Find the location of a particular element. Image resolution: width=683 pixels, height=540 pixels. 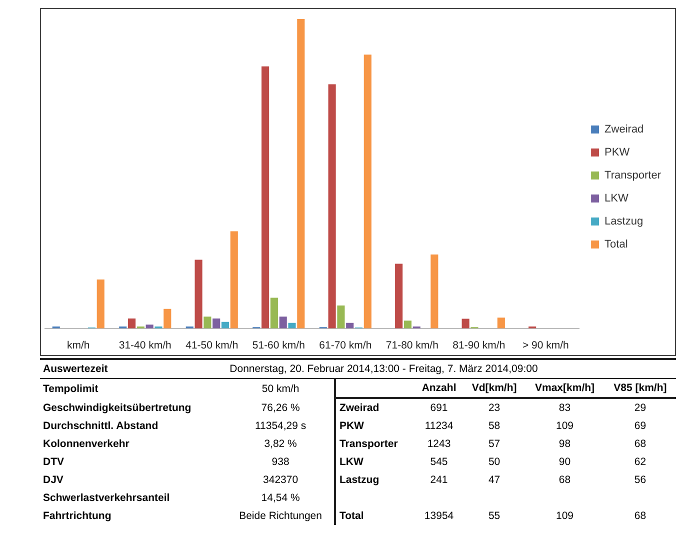

text: Vmax[km/h] is located at coordinates (564, 388).